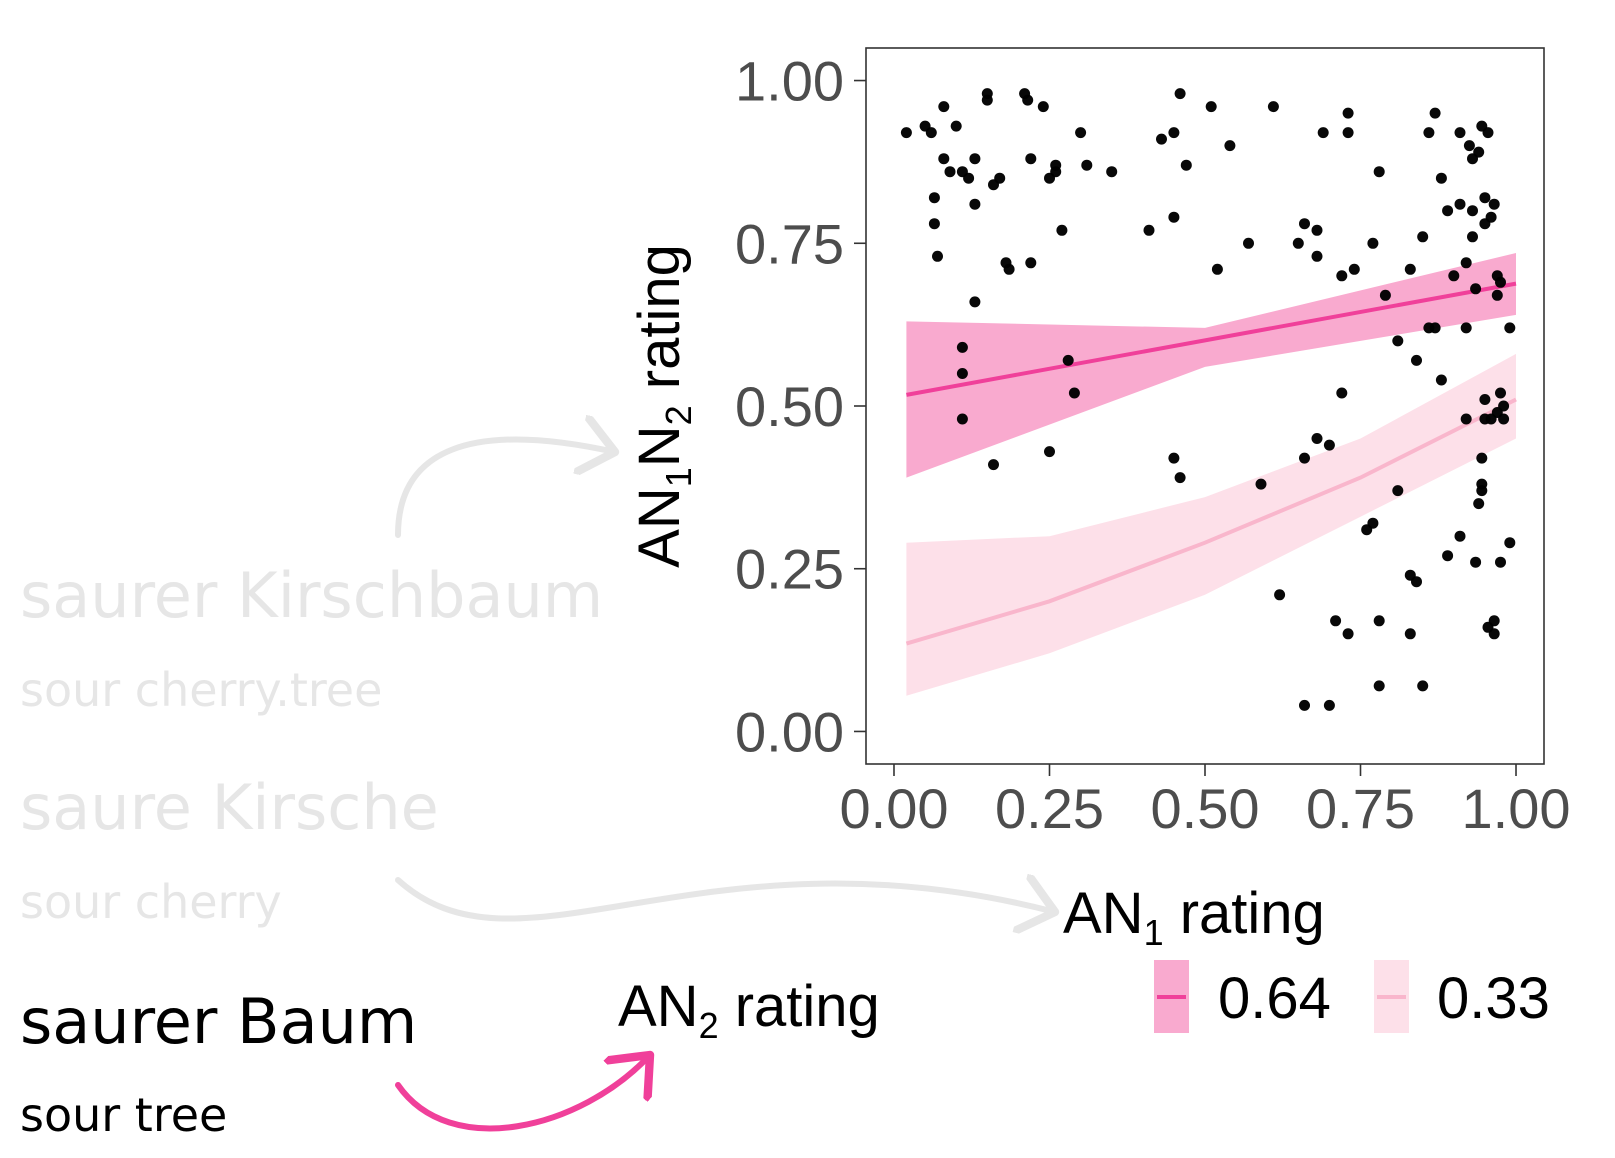 This screenshot has width=1615, height=1158. What do you see at coordinates (1049, 808) in the screenshot?
I see `x-tick-label: 0.25` at bounding box center [1049, 808].